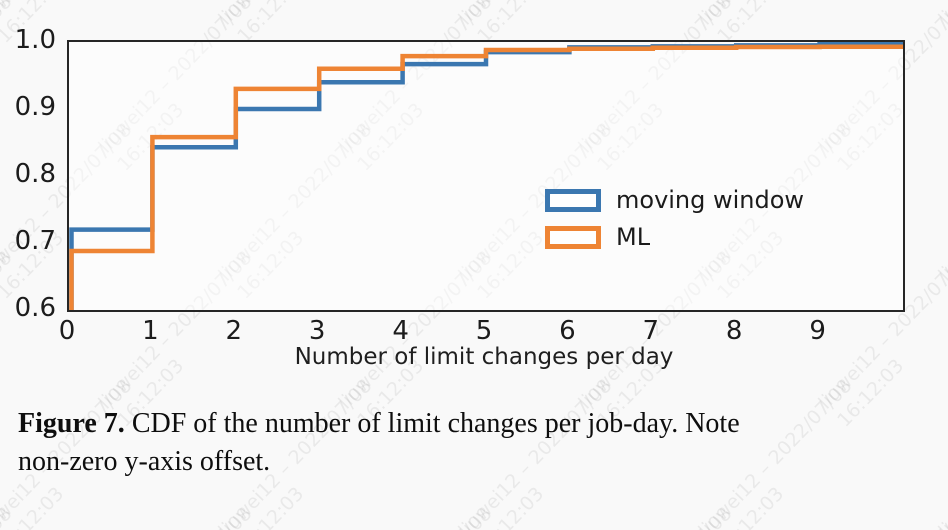 The width and height of the screenshot is (948, 530). Describe the element at coordinates (400, 331) in the screenshot. I see `x-tick-4: 4` at that location.